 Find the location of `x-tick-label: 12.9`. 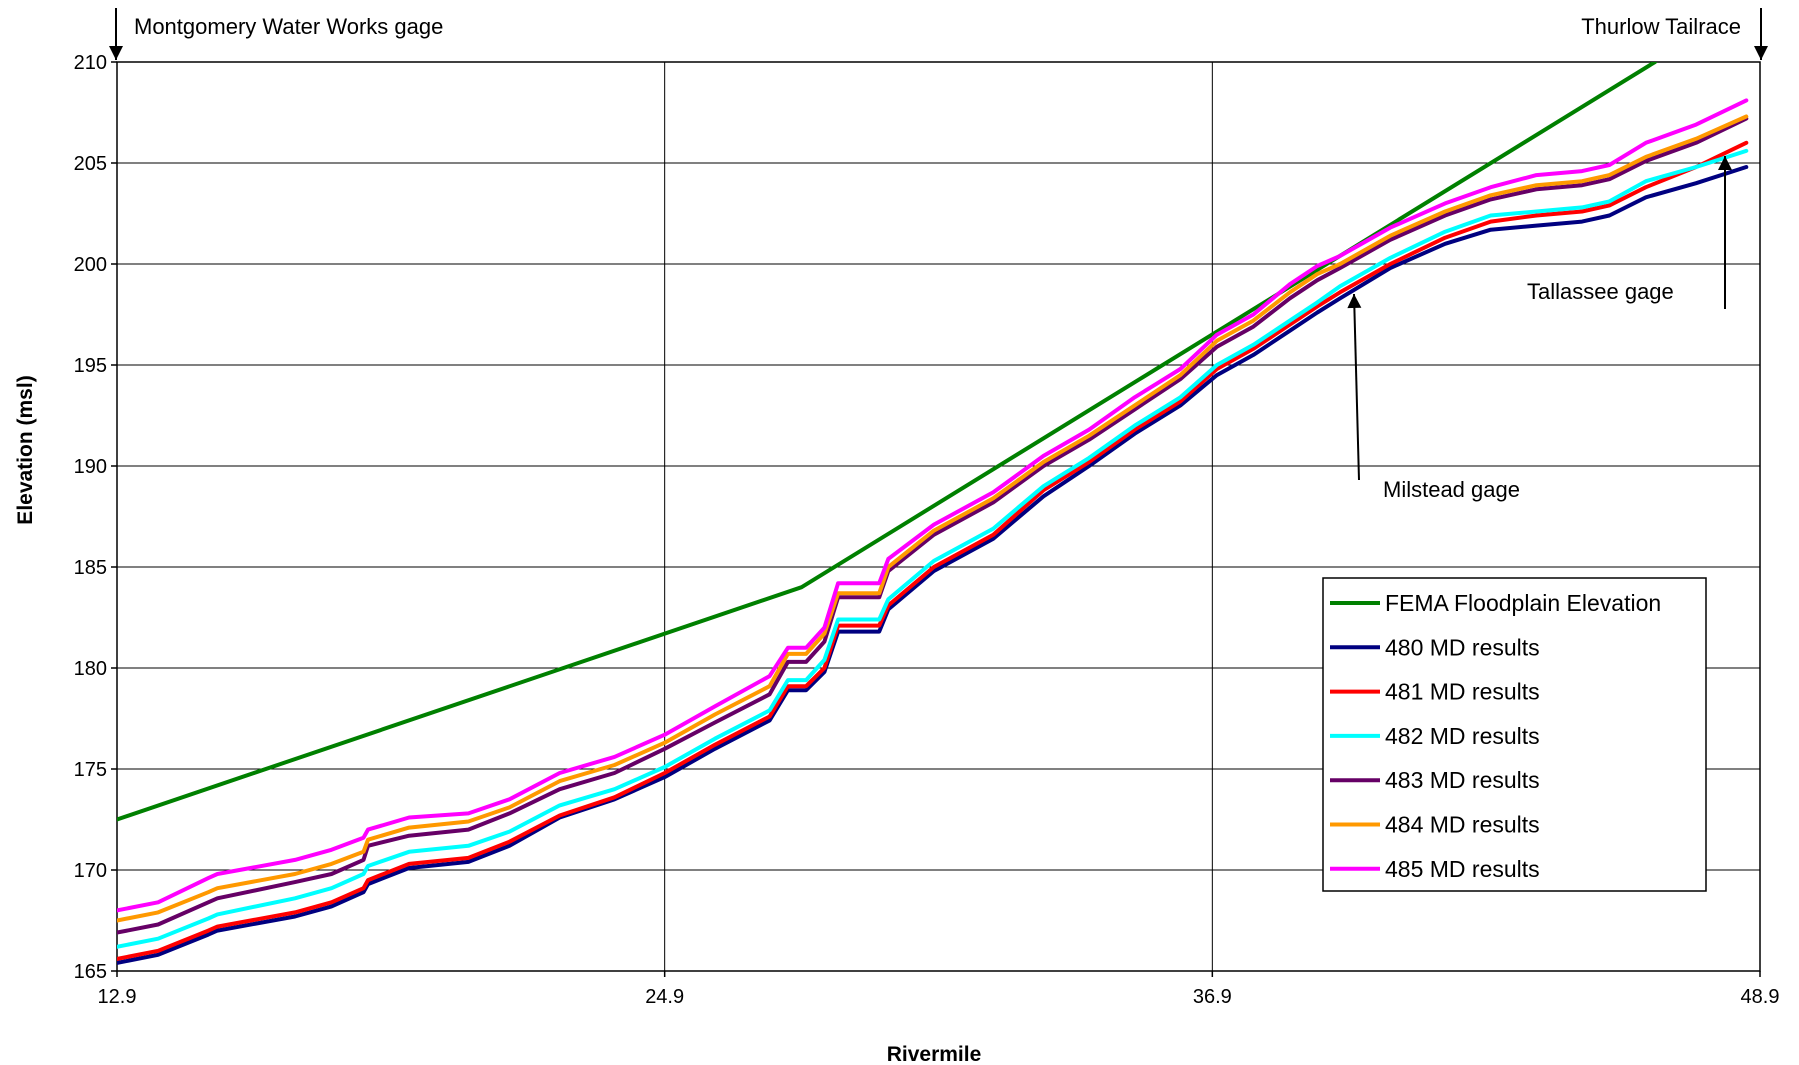

x-tick-label: 12.9 is located at coordinates (117, 997).